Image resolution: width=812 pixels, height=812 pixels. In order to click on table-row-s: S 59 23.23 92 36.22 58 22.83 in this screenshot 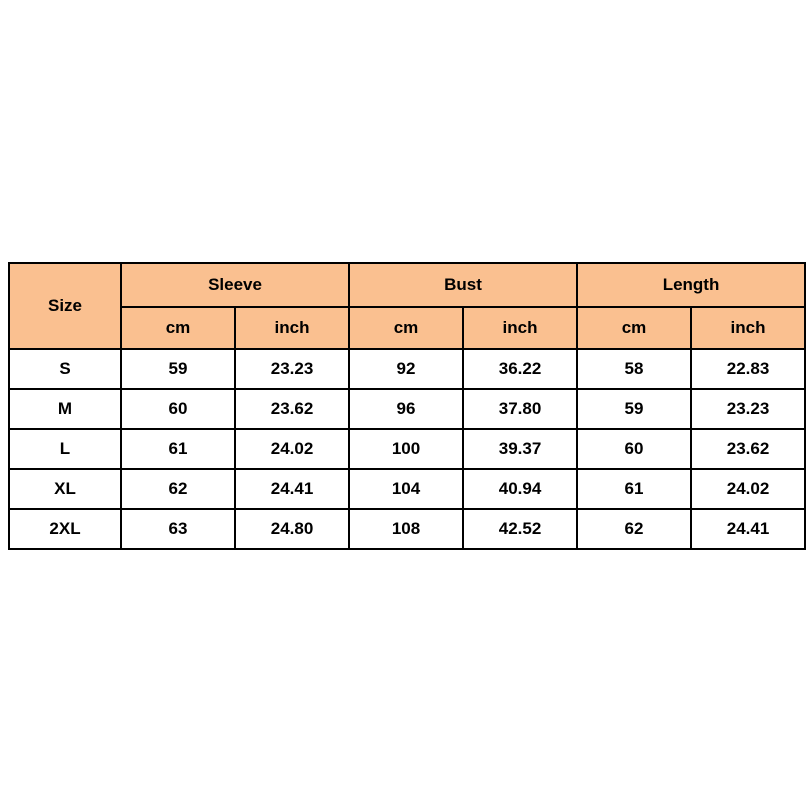, I will do `click(407, 369)`.